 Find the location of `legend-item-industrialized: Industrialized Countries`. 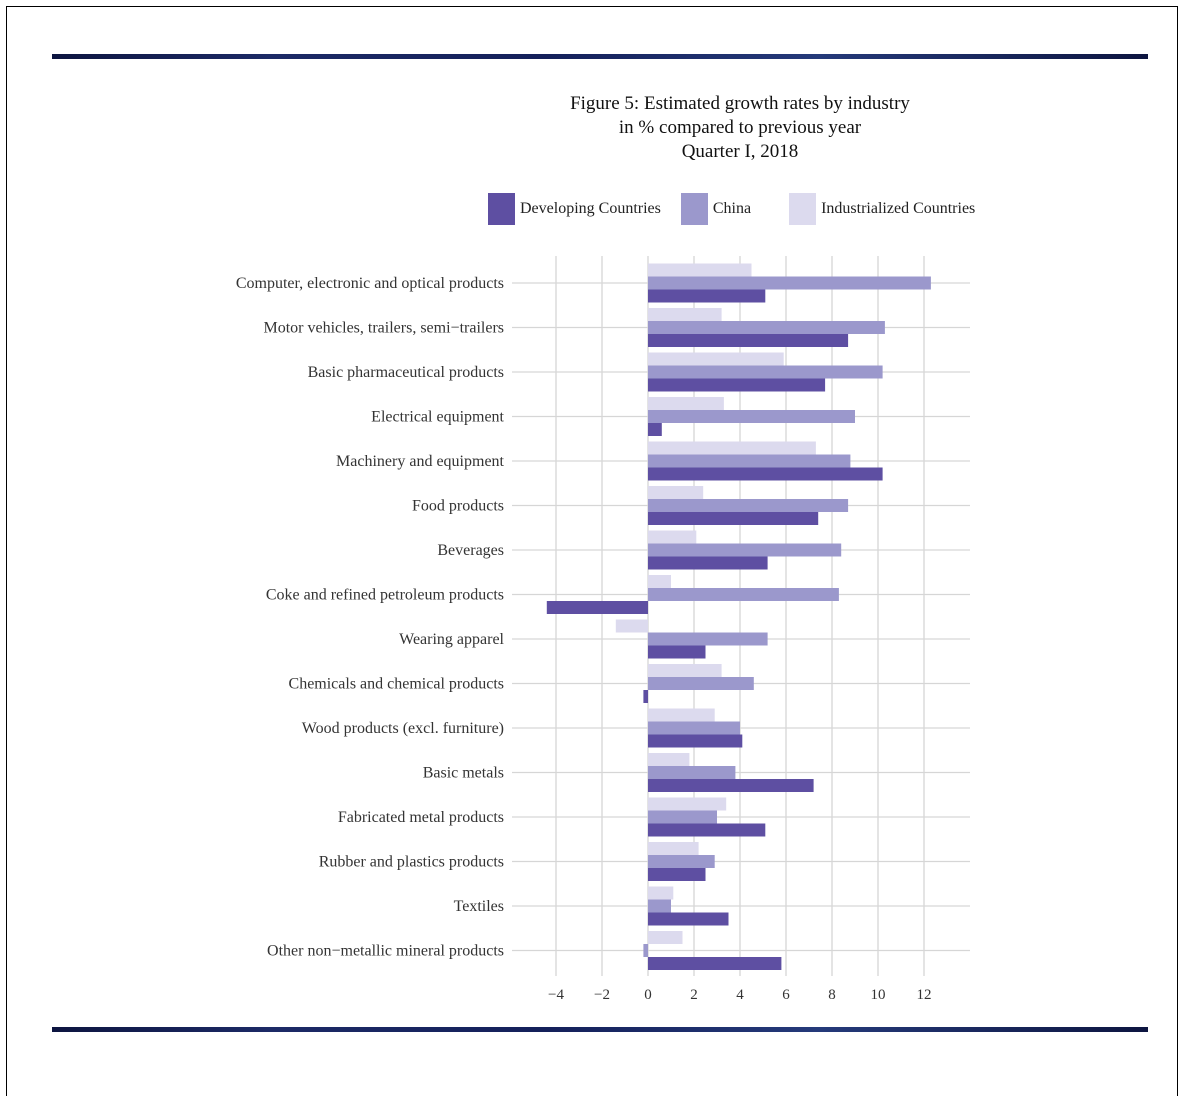

legend-item-industrialized: Industrialized Countries is located at coordinates (882, 209).